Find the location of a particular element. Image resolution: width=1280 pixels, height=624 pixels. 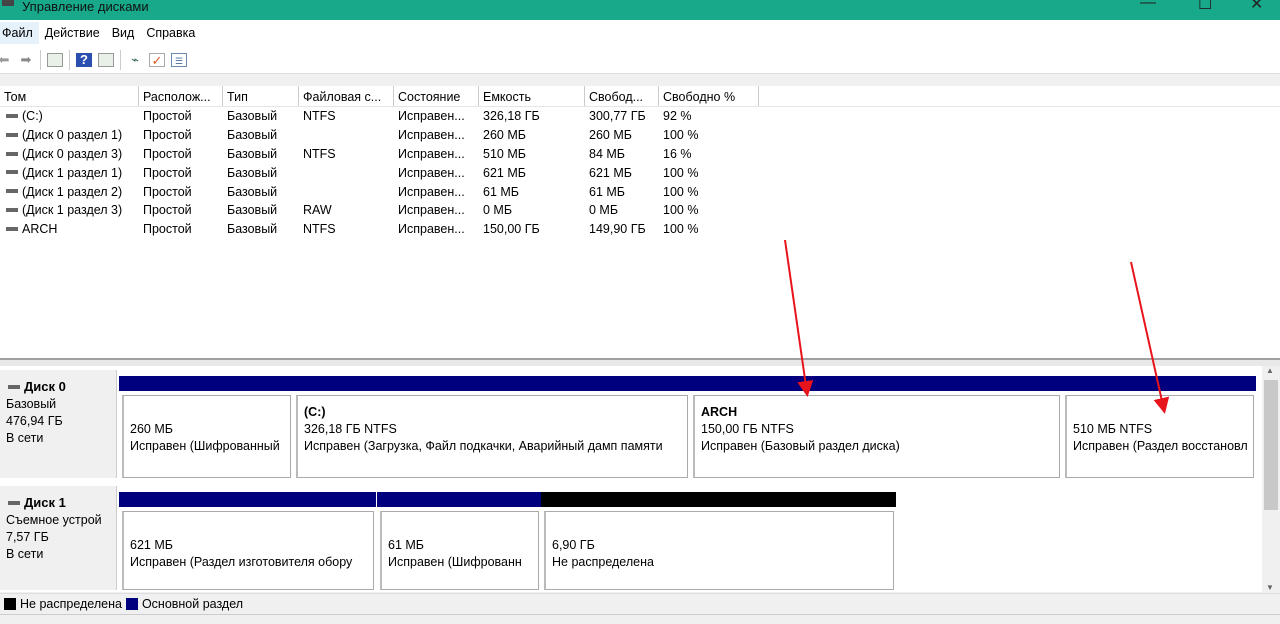

disk-status: В сети is located at coordinates (25, 554).